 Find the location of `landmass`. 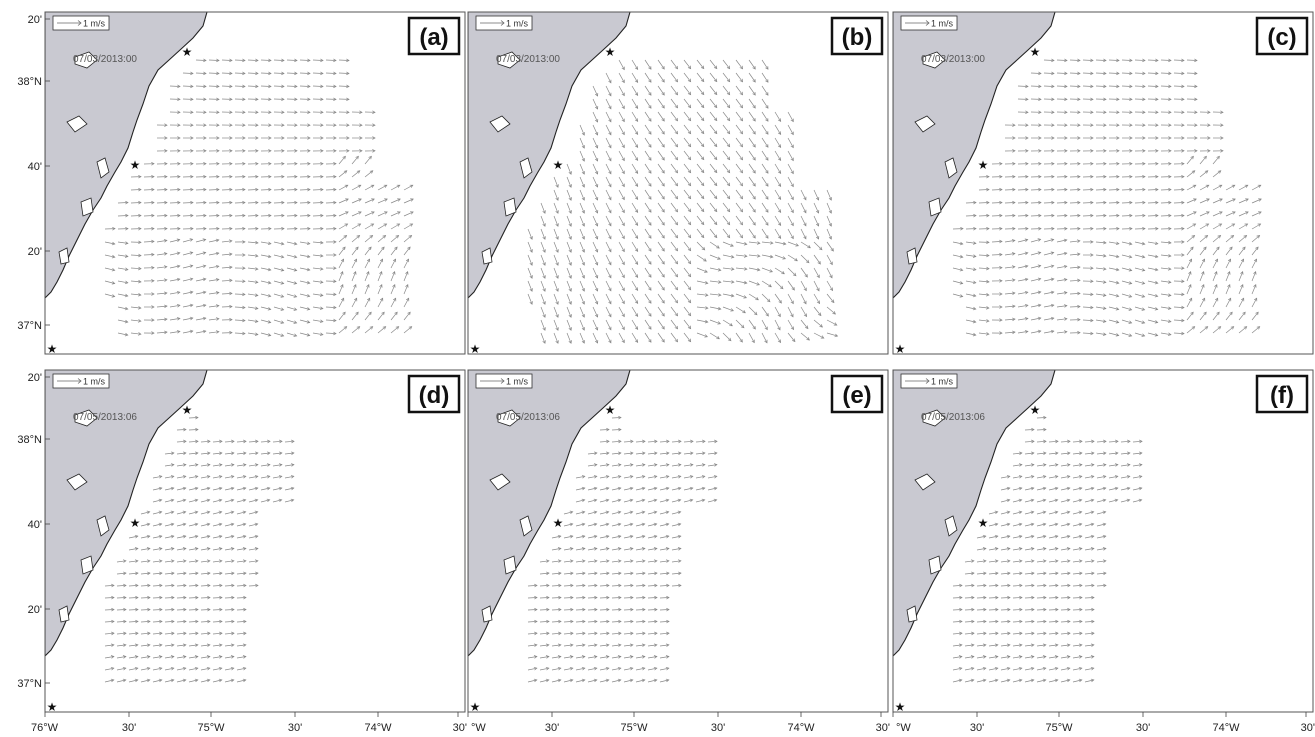

landmass is located at coordinates (974, 155).